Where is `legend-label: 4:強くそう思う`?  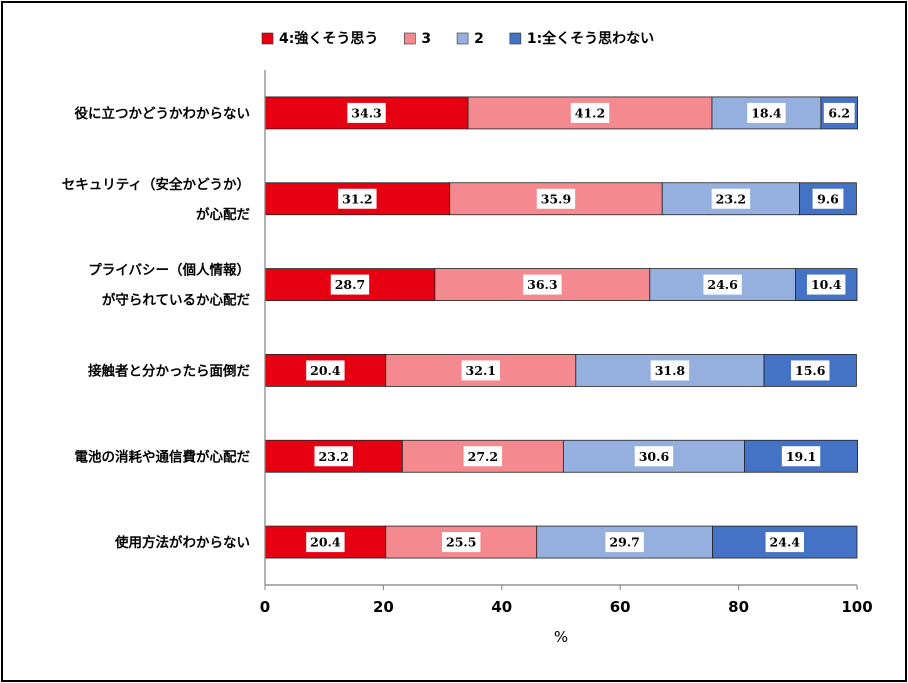
legend-label: 4:強くそう思う is located at coordinates (328, 38).